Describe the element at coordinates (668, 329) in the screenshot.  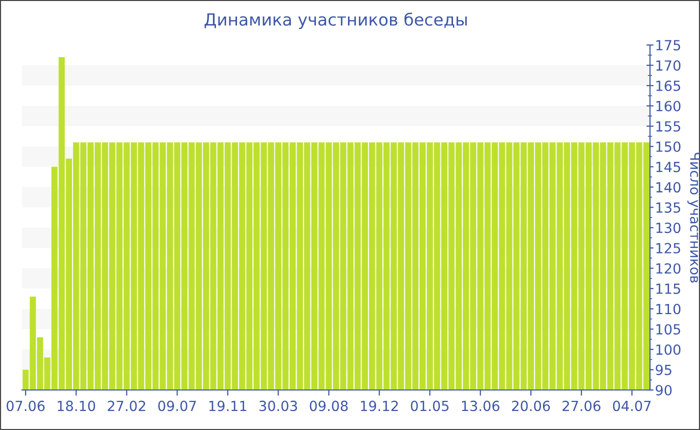
I see `y-tick-label: 105` at that location.